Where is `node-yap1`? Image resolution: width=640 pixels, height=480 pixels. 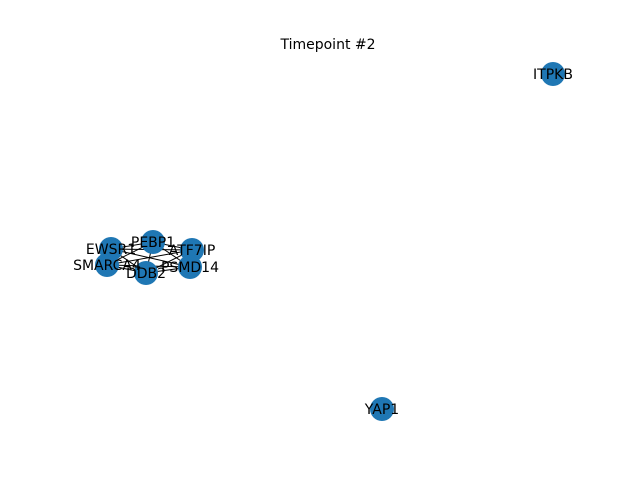 node-yap1 is located at coordinates (382, 409).